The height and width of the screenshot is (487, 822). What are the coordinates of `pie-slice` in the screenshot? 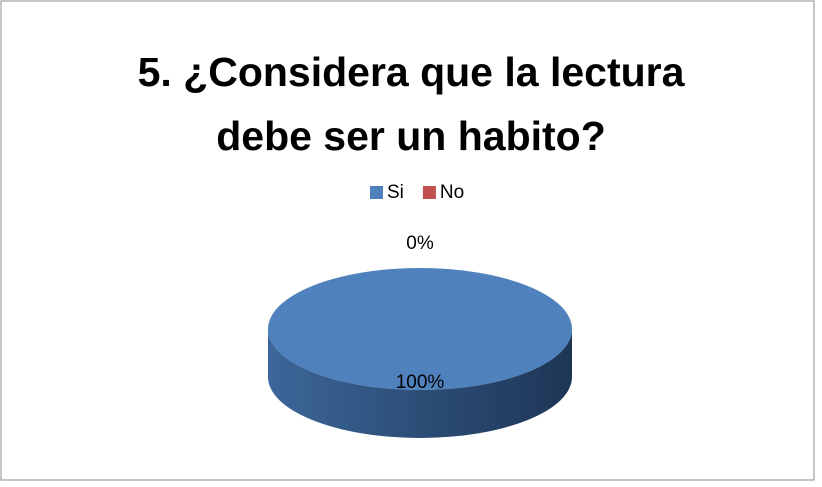 It's located at (420, 329).